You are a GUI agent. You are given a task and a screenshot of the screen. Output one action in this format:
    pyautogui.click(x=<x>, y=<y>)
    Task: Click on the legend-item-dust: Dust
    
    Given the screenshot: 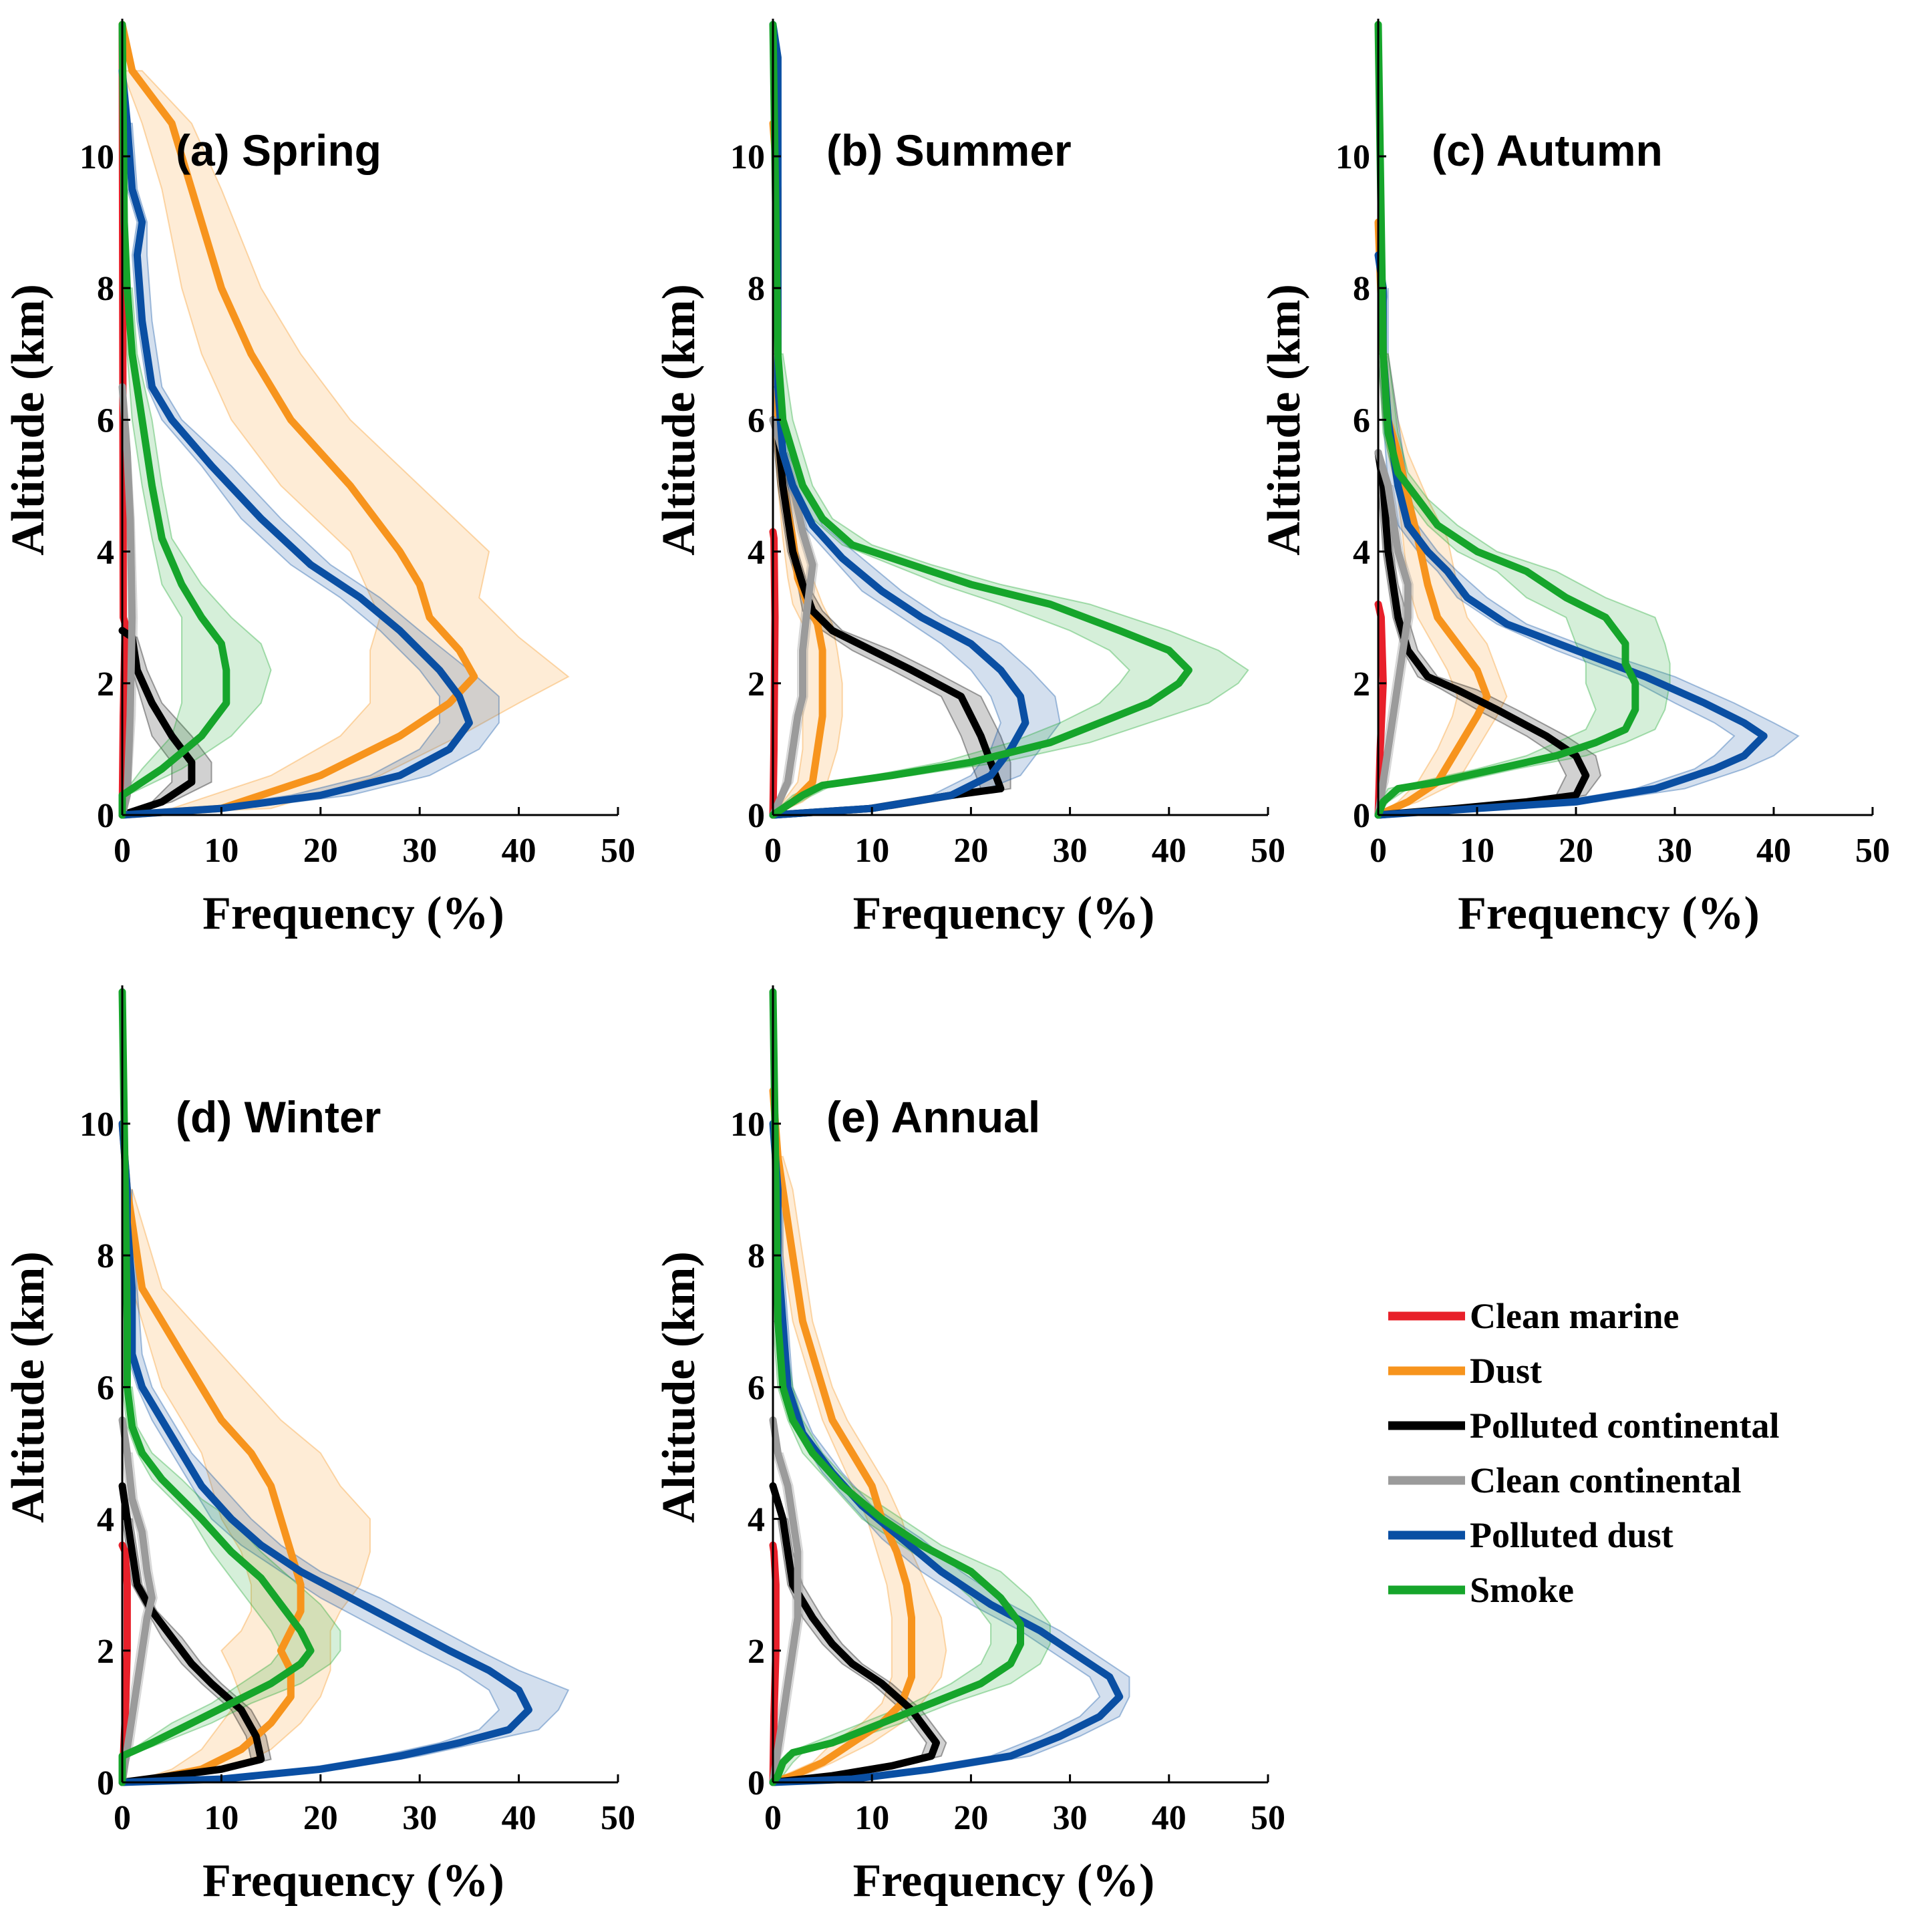 What is the action you would take?
    pyautogui.click(x=1465, y=1371)
    